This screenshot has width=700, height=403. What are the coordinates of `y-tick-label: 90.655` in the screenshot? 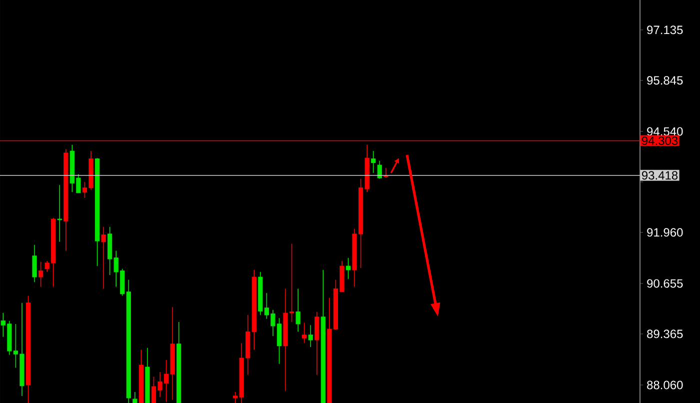 It's located at (665, 283).